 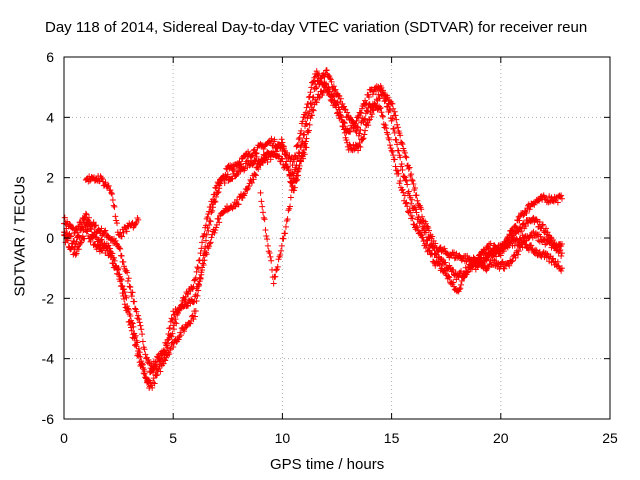 I want to click on x-tick-label: 5, so click(x=173, y=438).